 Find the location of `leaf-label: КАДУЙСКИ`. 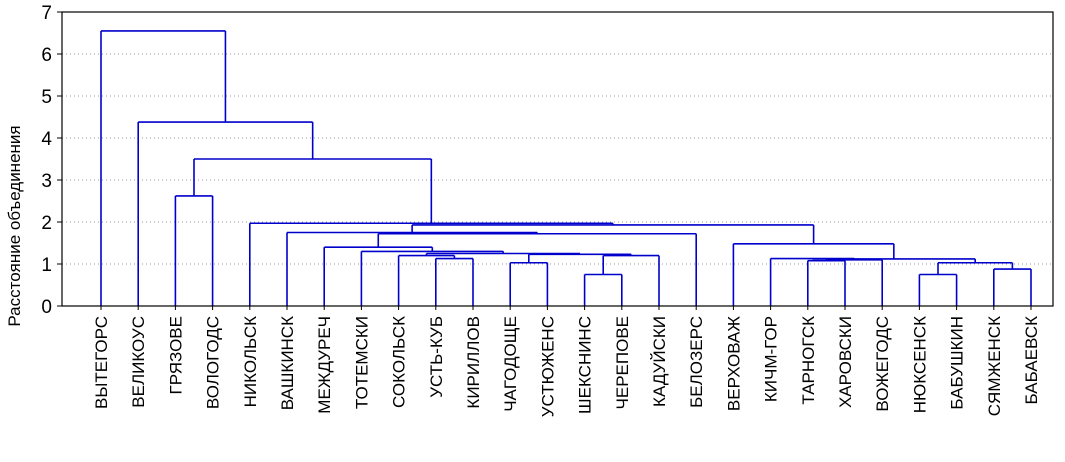

leaf-label: КАДУЙСКИ is located at coordinates (659, 361).